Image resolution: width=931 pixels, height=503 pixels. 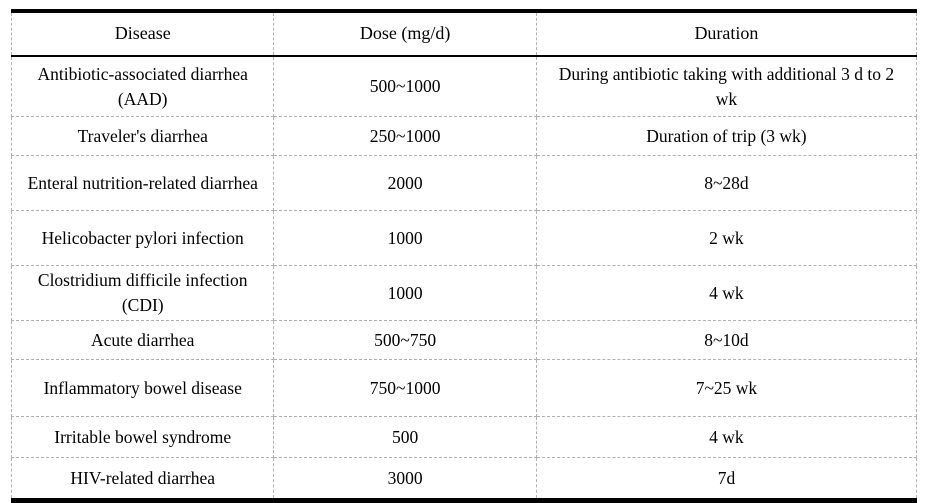 I want to click on duration-cell: 8~28d, so click(x=726, y=183).